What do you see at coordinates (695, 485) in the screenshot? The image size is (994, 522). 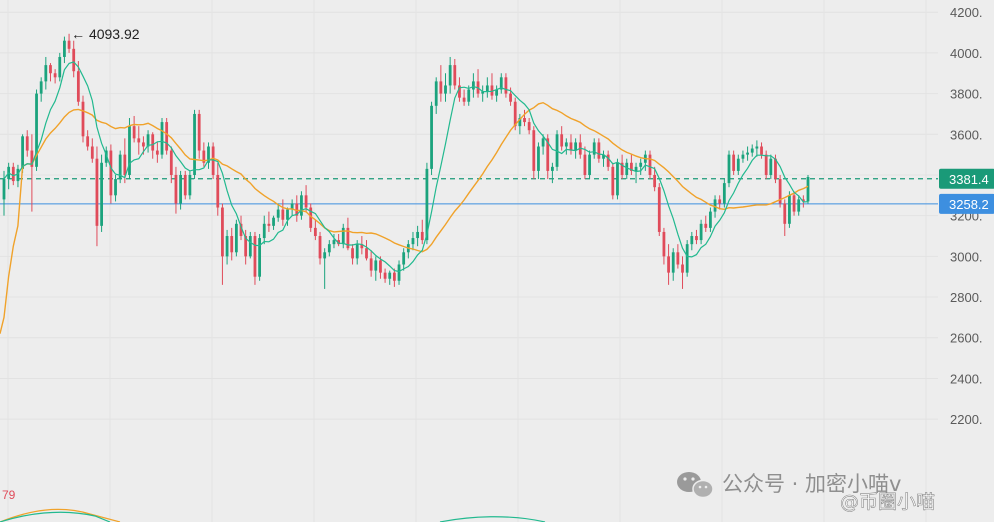 I see `wechat-icon` at bounding box center [695, 485].